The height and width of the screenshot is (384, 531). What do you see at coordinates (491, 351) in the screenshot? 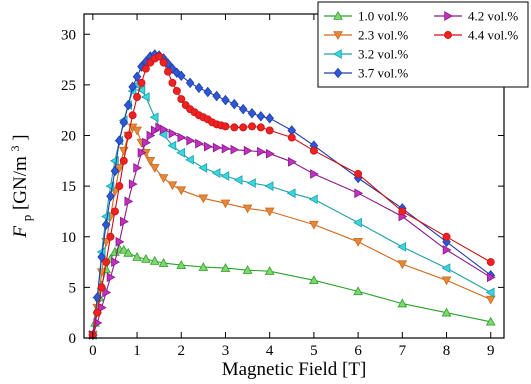
I see `x-tick-label: 9` at bounding box center [491, 351].